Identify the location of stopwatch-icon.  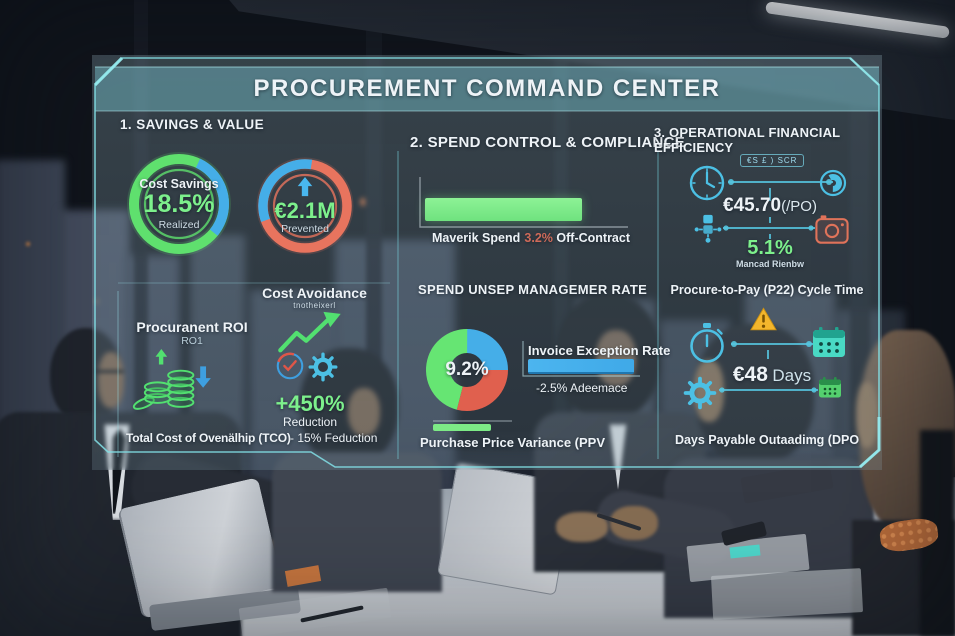
(707, 343).